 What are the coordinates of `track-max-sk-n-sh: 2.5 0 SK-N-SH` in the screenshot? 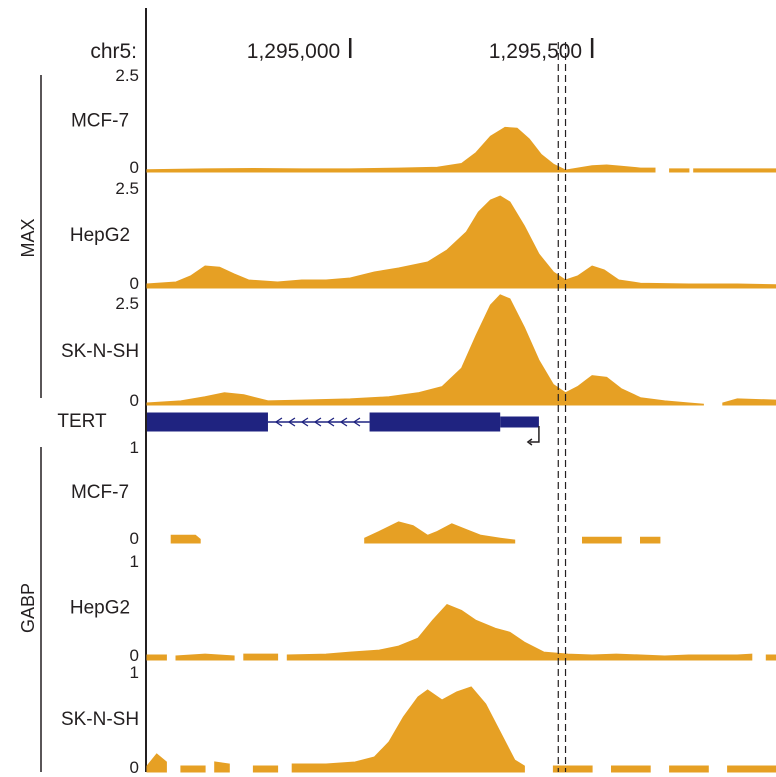 It's located at (418, 352).